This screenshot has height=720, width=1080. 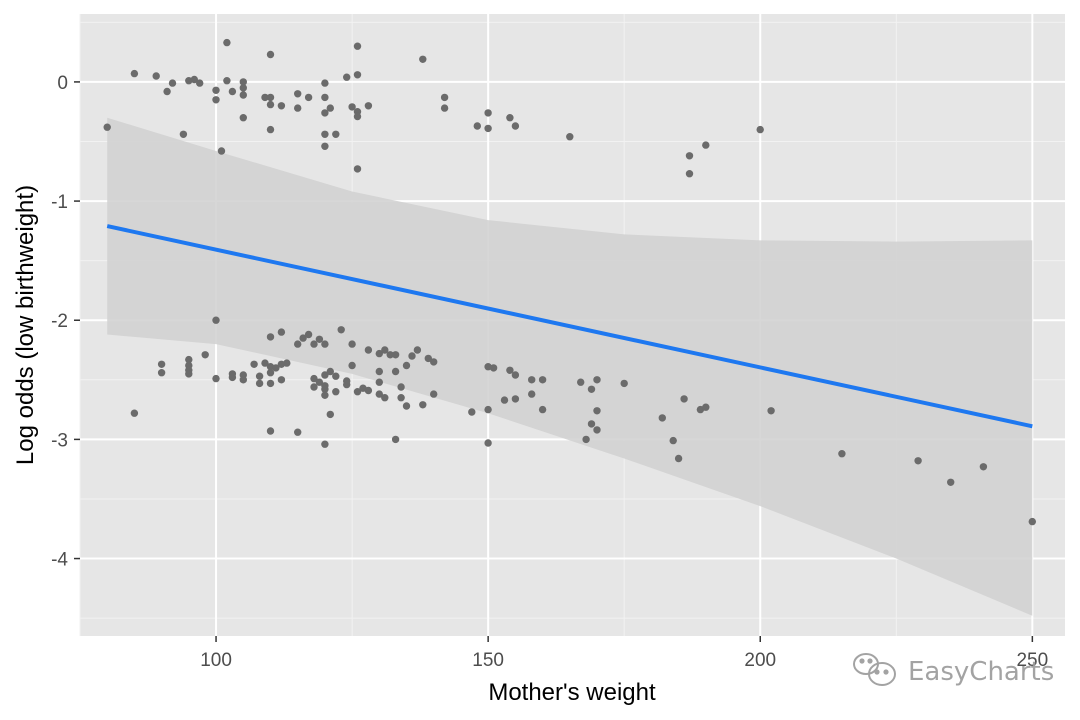 I want to click on watermark: EasyCharts, so click(x=953, y=670).